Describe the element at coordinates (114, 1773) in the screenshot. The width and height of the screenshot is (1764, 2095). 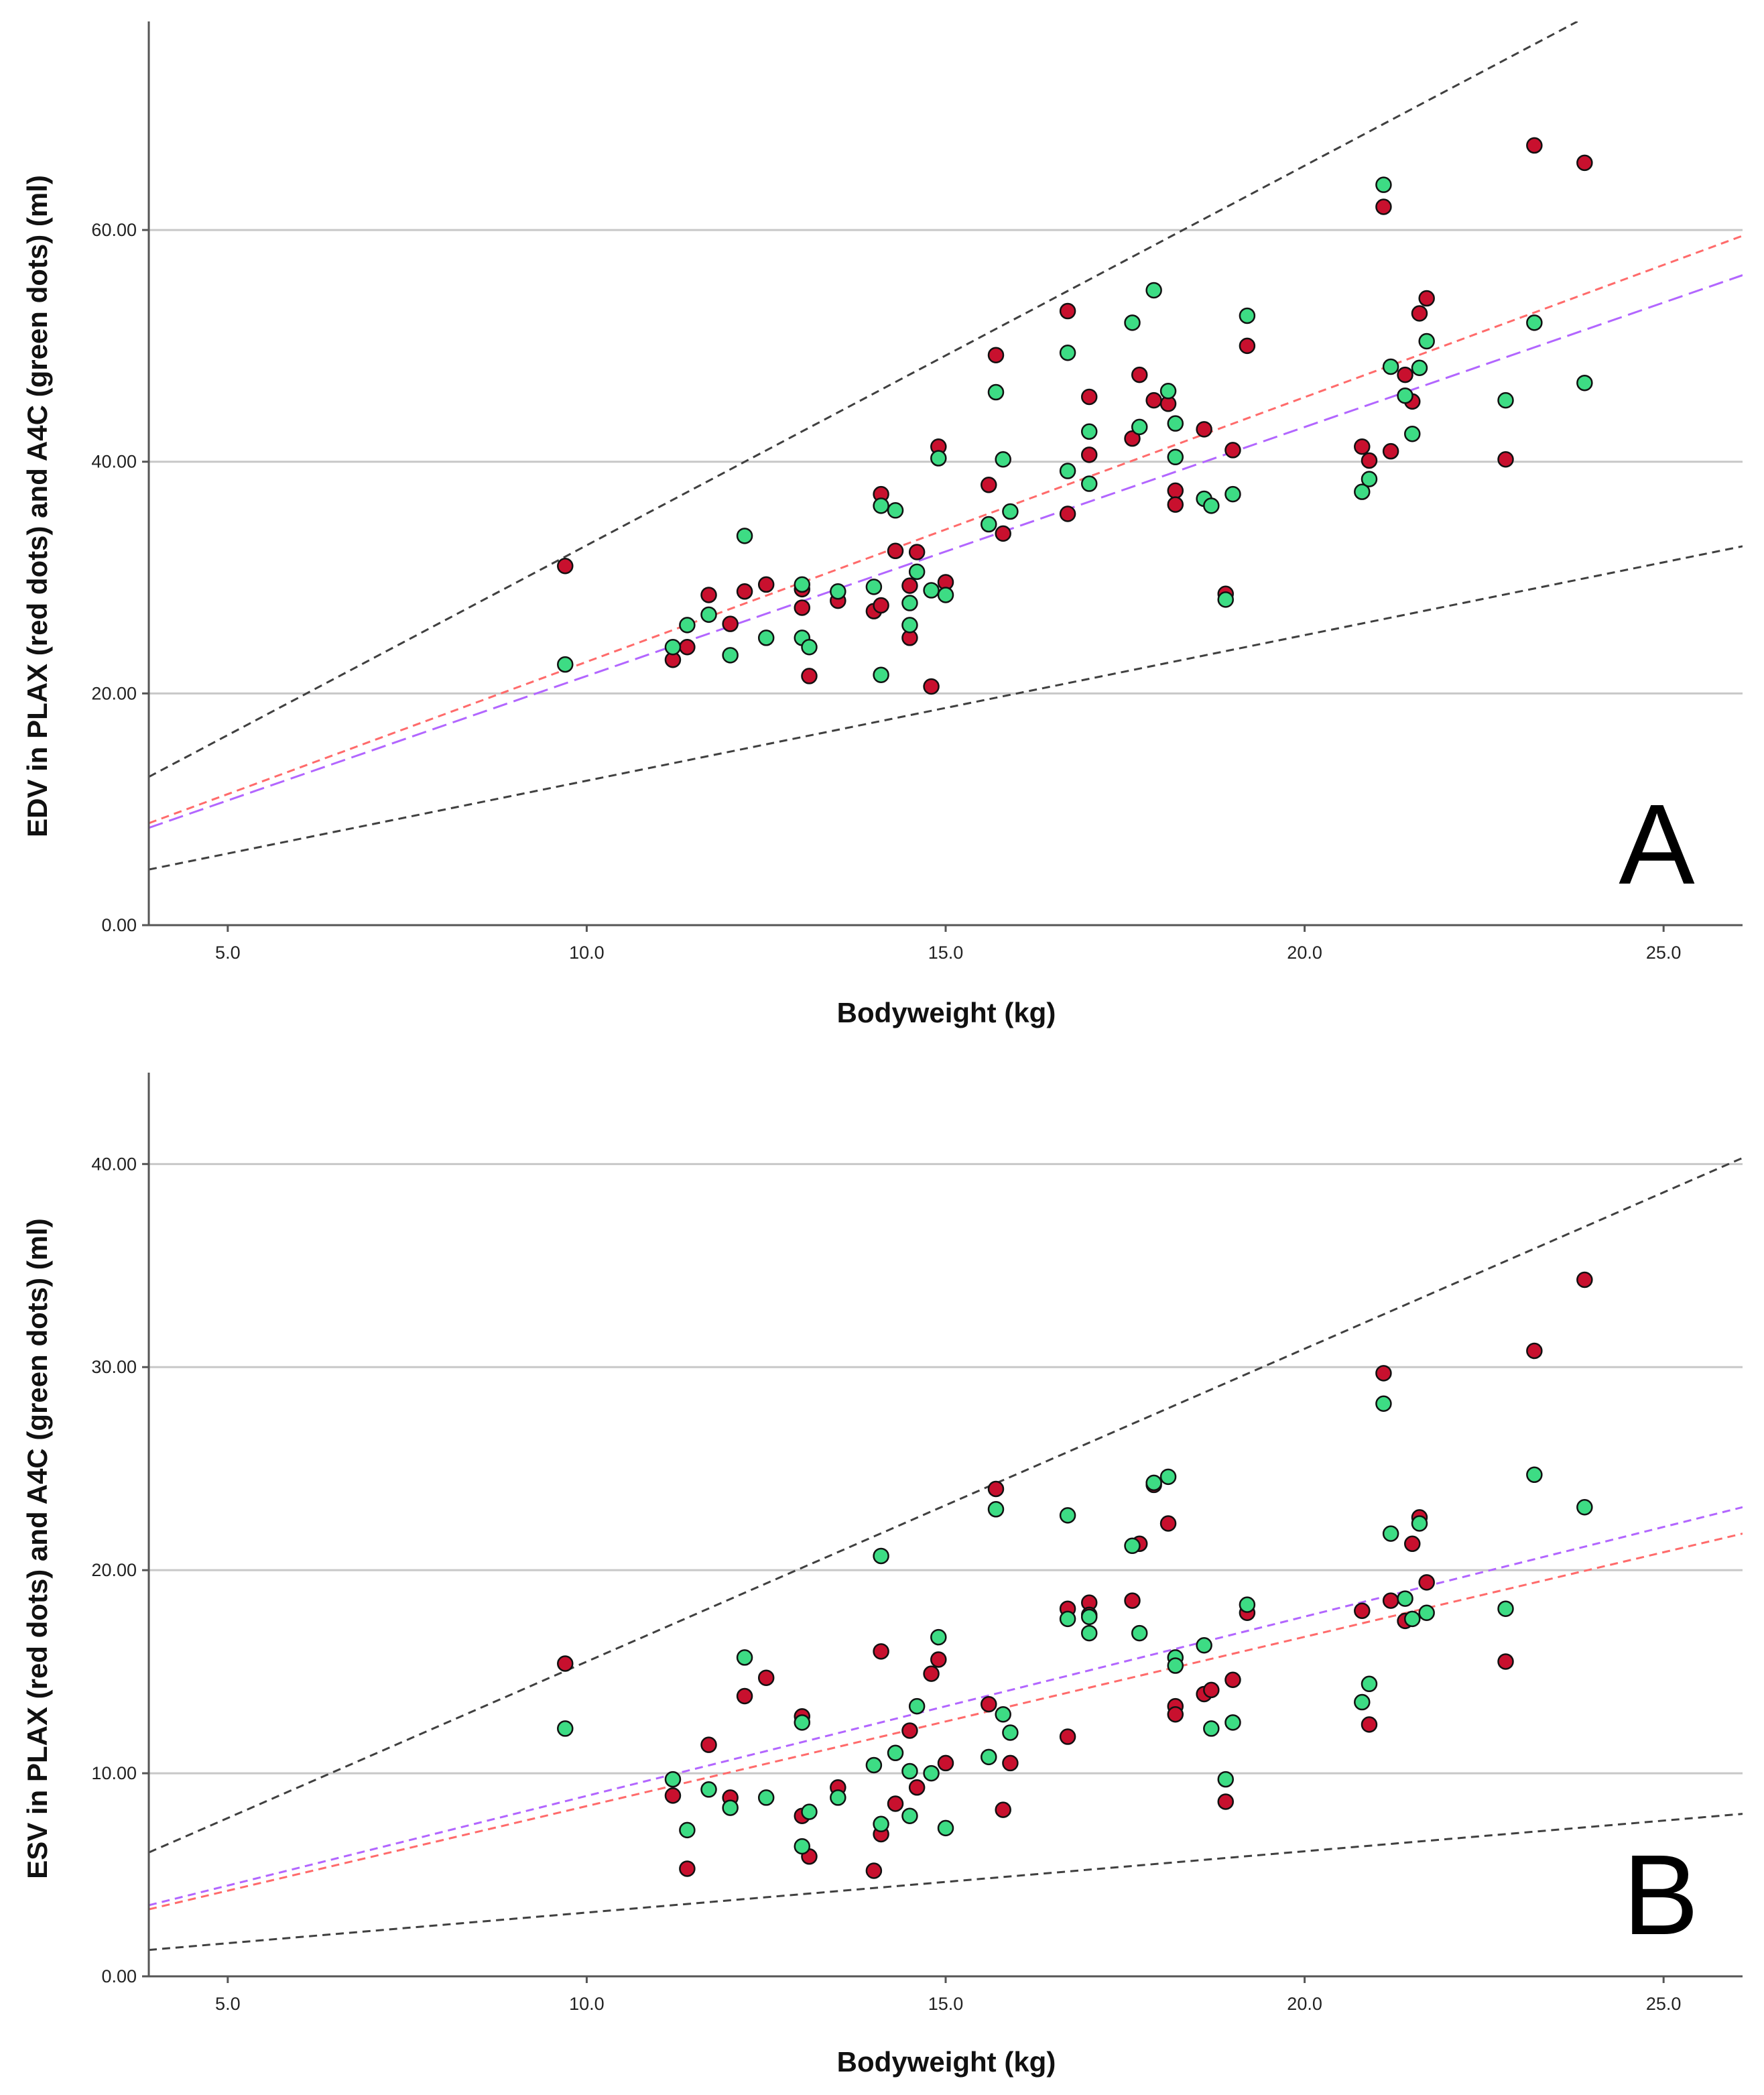
I see `y-tick-label: 10.00` at that location.